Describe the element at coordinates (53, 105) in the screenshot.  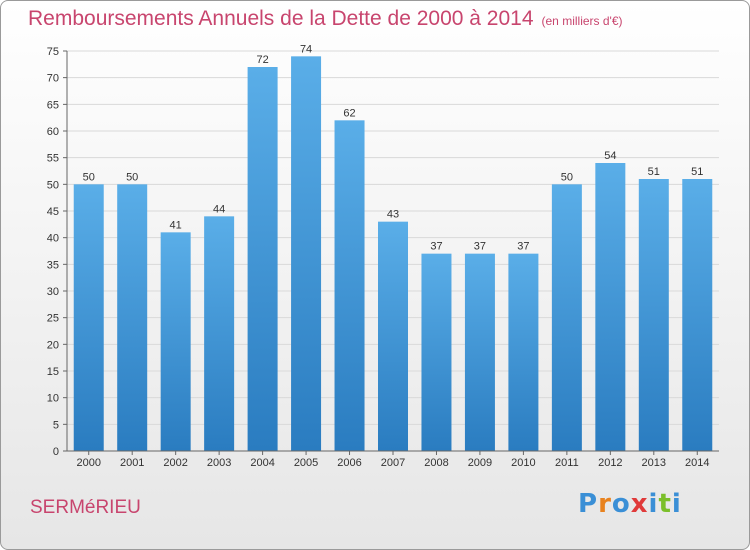
I see `y-tick-label: 65` at that location.